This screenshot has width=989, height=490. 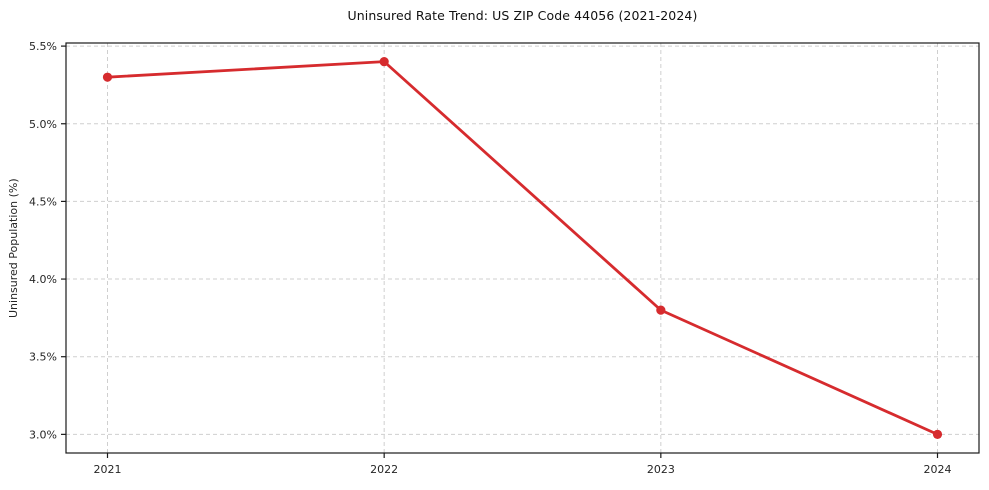 What do you see at coordinates (384, 469) in the screenshot?
I see `x-tick-label: 2022` at bounding box center [384, 469].